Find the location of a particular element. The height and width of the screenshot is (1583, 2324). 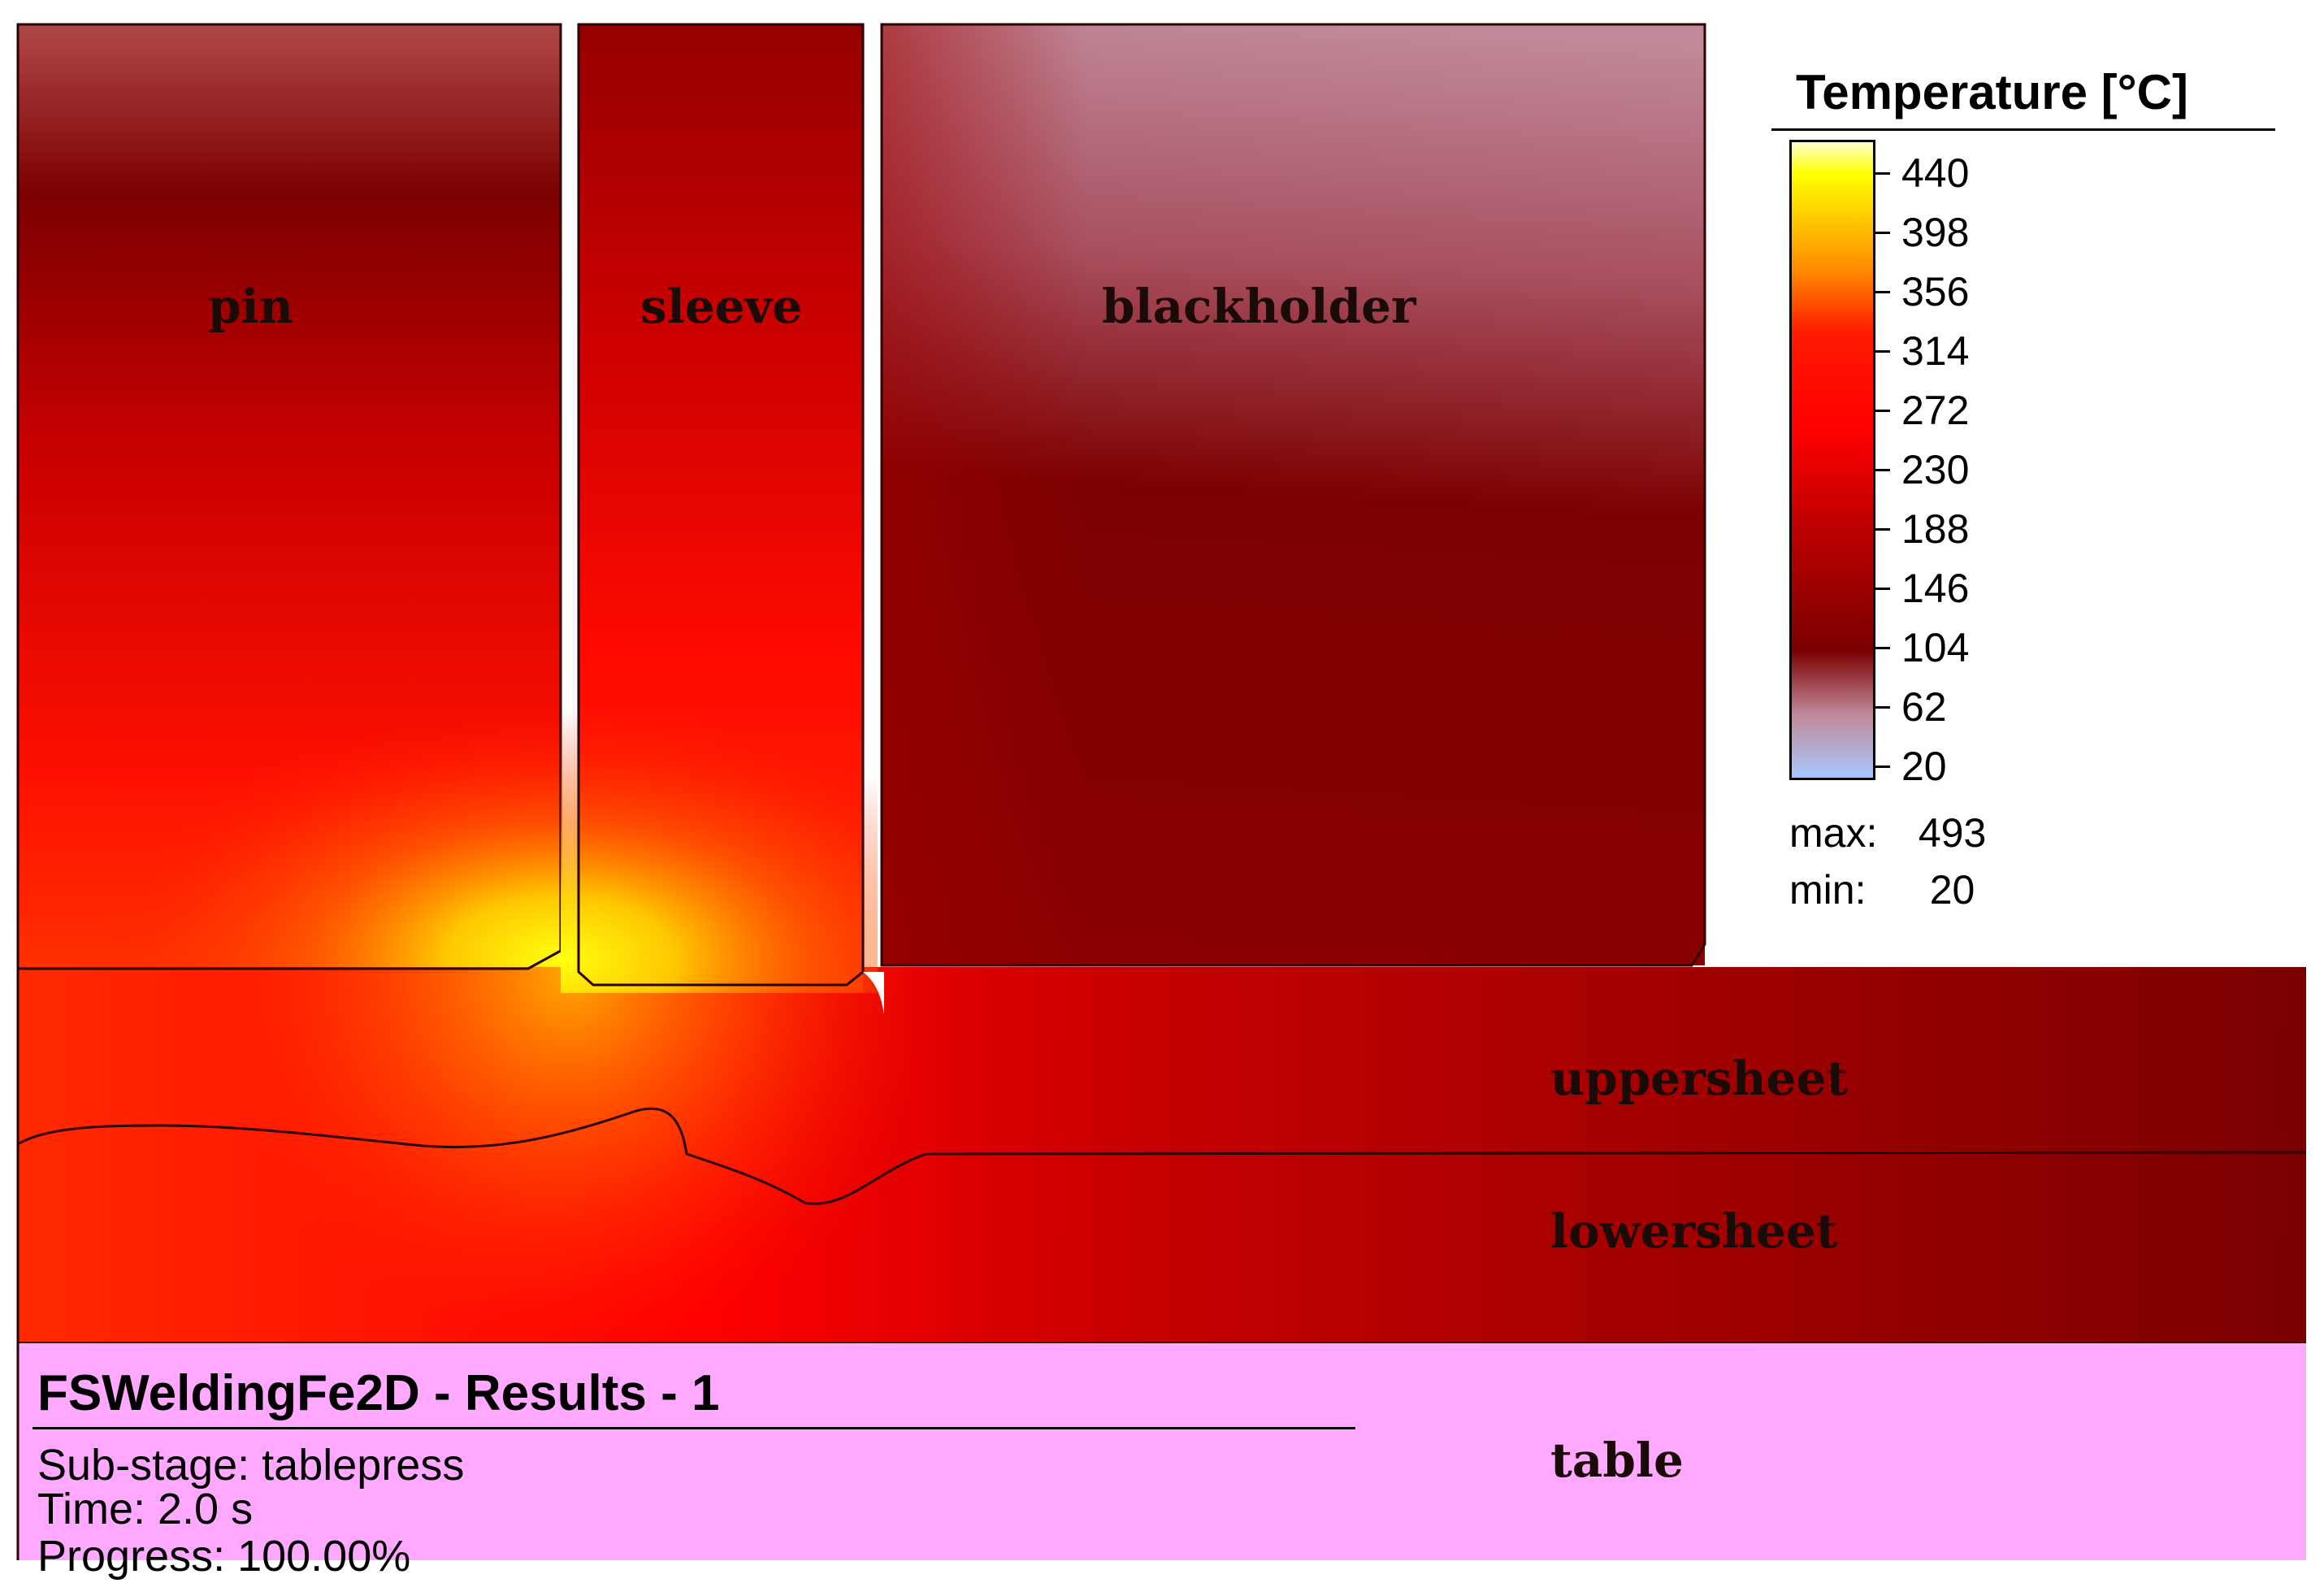

uppersheet-label: uppersheet is located at coordinates (1700, 1078).